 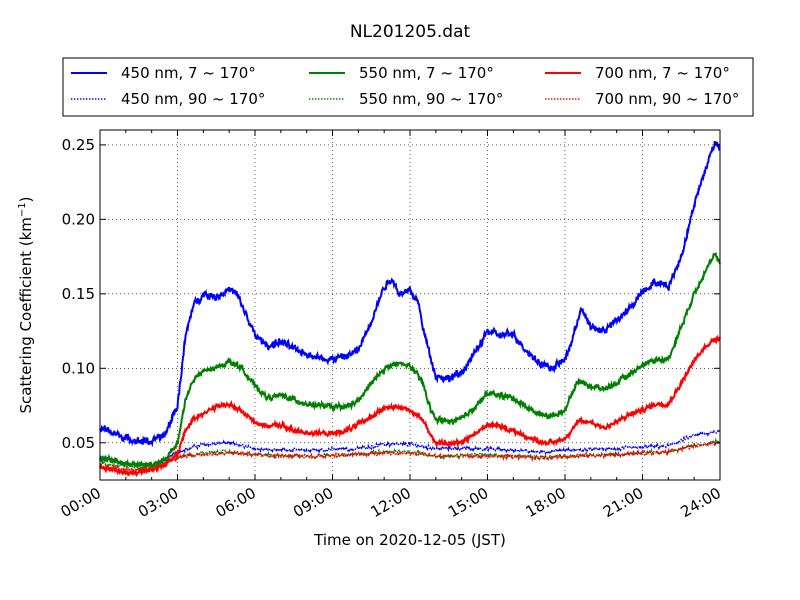 I want to click on x-tick-label: 12:00, so click(x=391, y=502).